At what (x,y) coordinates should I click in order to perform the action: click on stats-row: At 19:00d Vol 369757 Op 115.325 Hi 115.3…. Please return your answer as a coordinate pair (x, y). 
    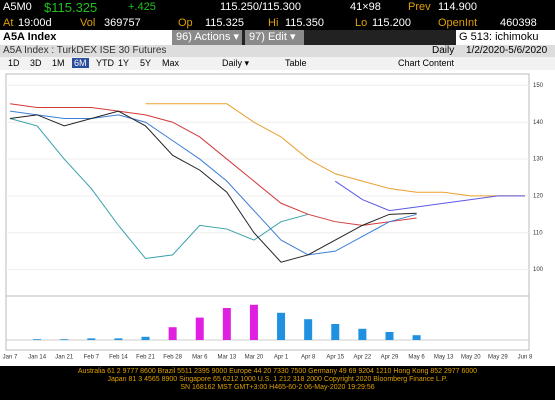
    Looking at the image, I should click on (277, 23).